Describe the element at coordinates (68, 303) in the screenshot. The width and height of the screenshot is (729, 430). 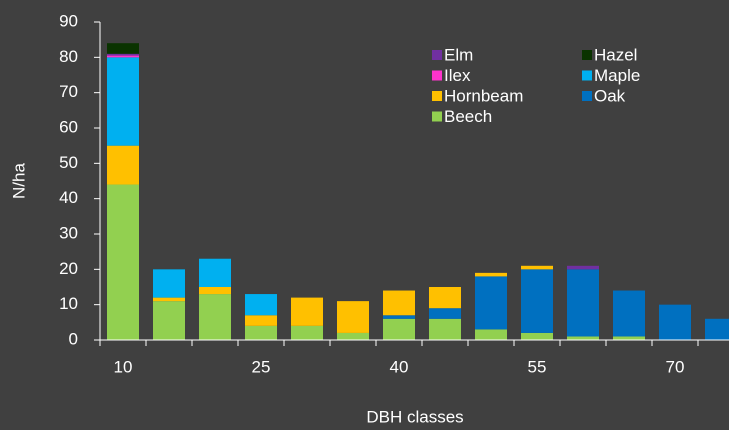
I see `y-tick-label: 10` at that location.